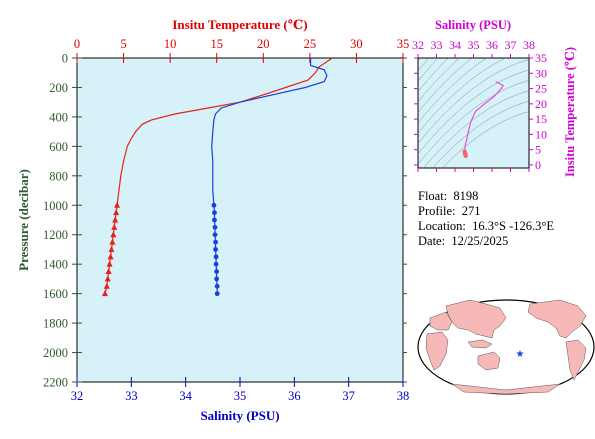 Image resolution: width=595 pixels, height=439 pixels. What do you see at coordinates (269, 132) in the screenshot?
I see `salinity-profile-line` at bounding box center [269, 132].